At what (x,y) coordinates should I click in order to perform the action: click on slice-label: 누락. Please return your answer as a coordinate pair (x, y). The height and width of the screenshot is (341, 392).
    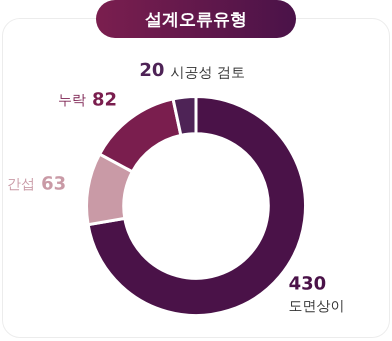
    Looking at the image, I should click on (72, 100).